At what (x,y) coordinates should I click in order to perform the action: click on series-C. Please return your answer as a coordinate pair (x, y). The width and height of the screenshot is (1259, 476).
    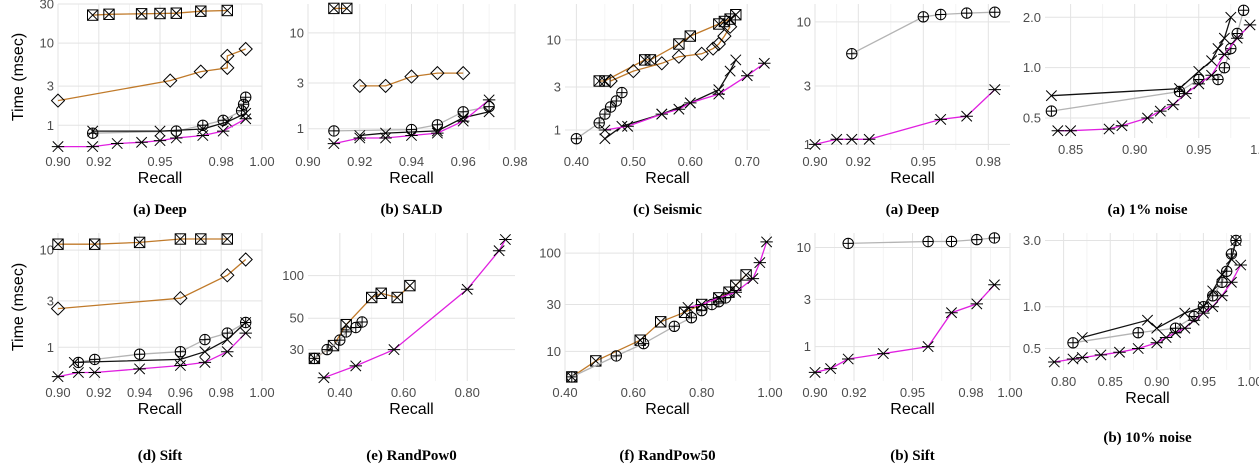
    Looking at the image, I should click on (921, 241).